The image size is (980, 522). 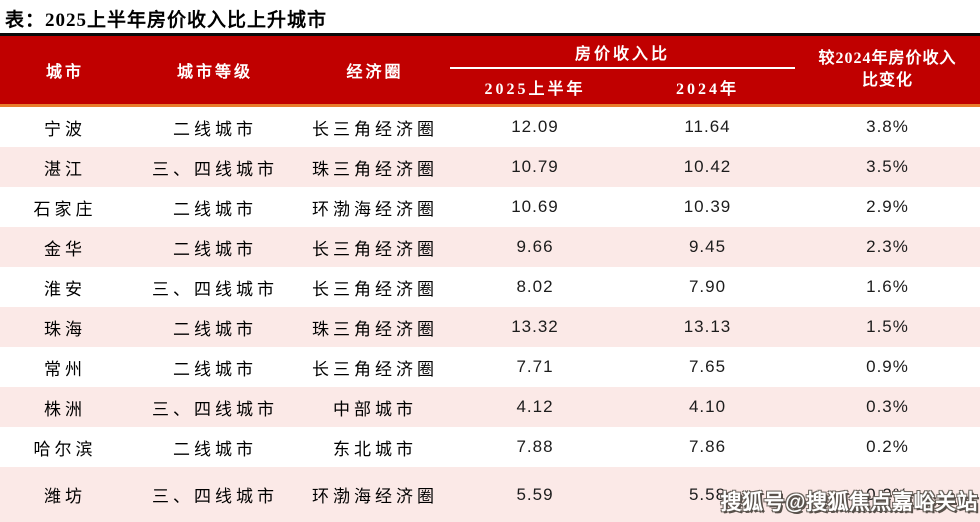 I want to click on cell-change: 3.5%, so click(x=887, y=166).